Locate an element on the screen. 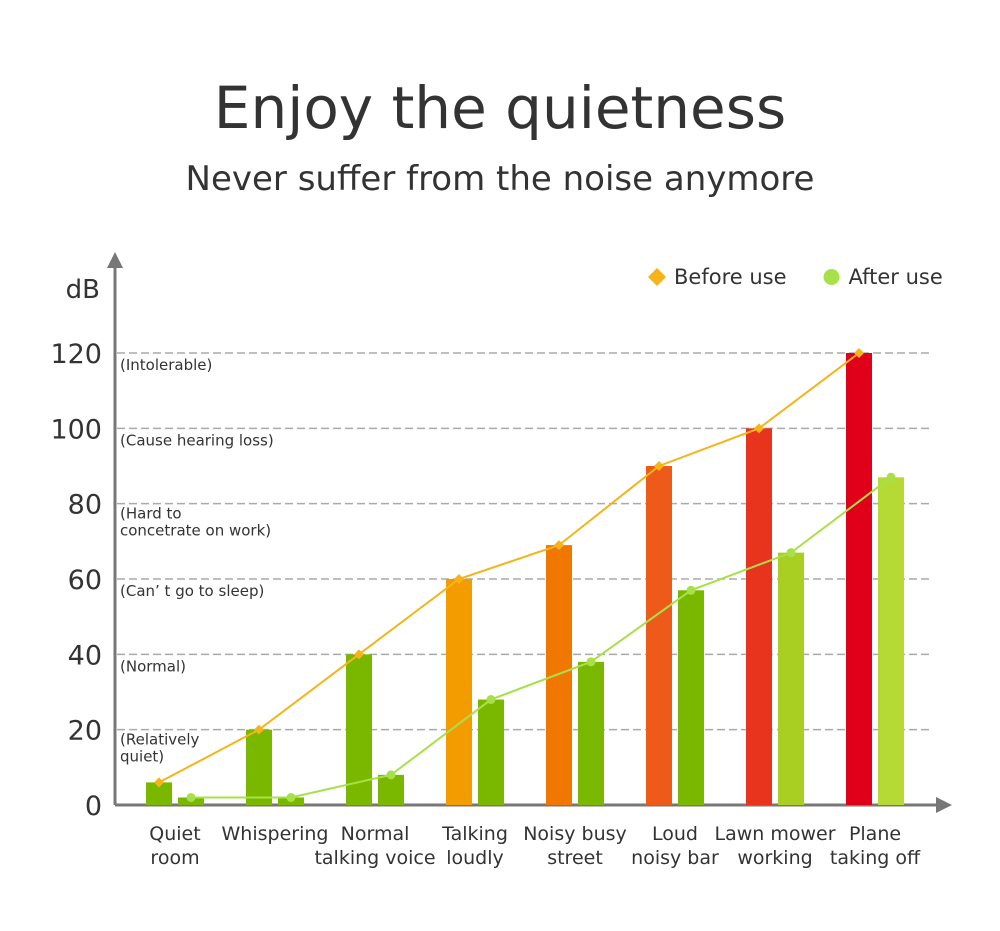  x-tick-label: Talking is located at coordinates (474, 834).